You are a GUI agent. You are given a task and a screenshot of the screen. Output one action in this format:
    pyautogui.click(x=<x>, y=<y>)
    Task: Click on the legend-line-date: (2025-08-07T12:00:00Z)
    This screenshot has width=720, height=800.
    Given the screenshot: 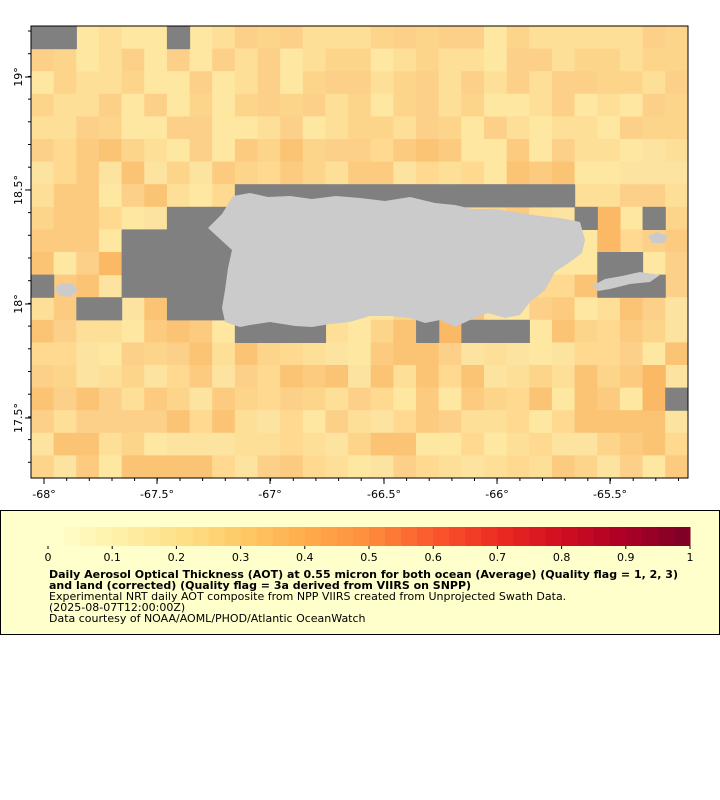 What is the action you would take?
    pyautogui.click(x=117, y=607)
    